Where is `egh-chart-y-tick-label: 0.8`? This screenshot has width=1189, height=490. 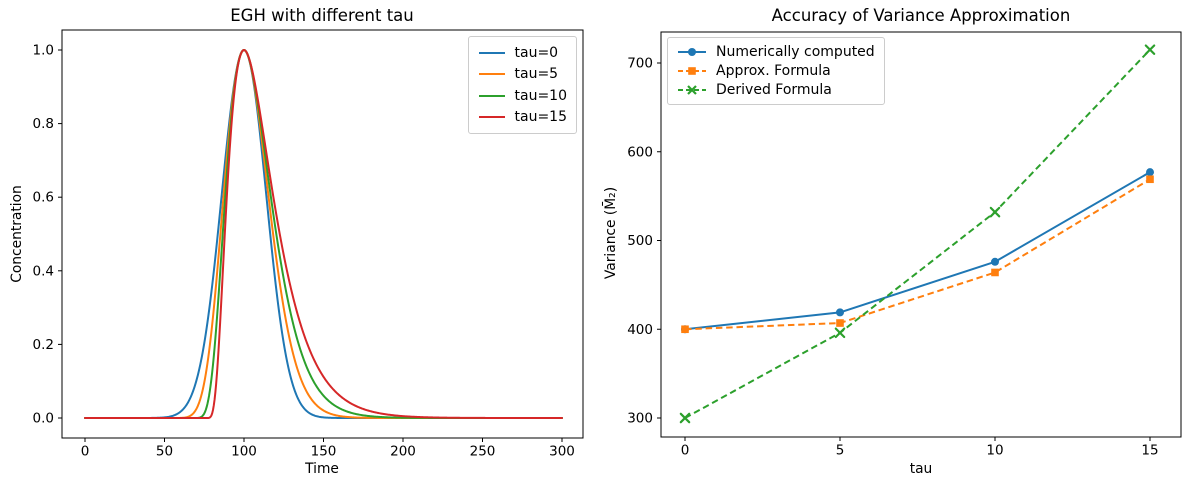
egh-chart-y-tick-label: 0.8 is located at coordinates (43, 124).